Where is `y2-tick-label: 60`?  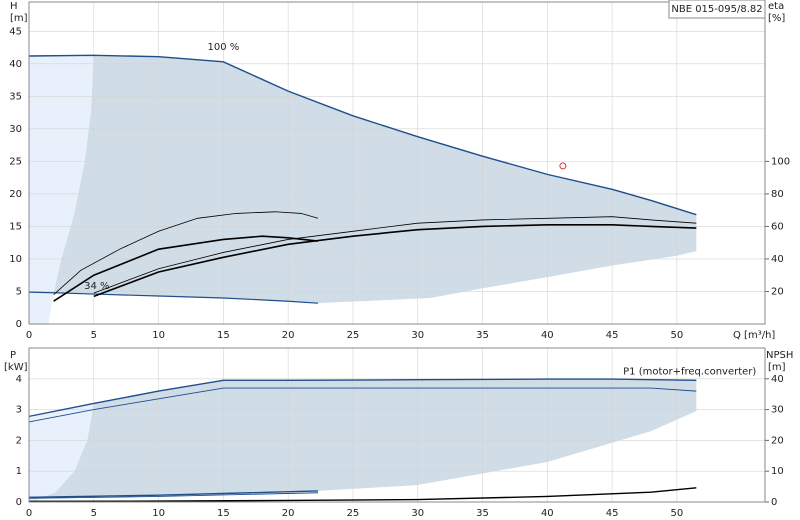 y2-tick-label: 60 is located at coordinates (777, 226).